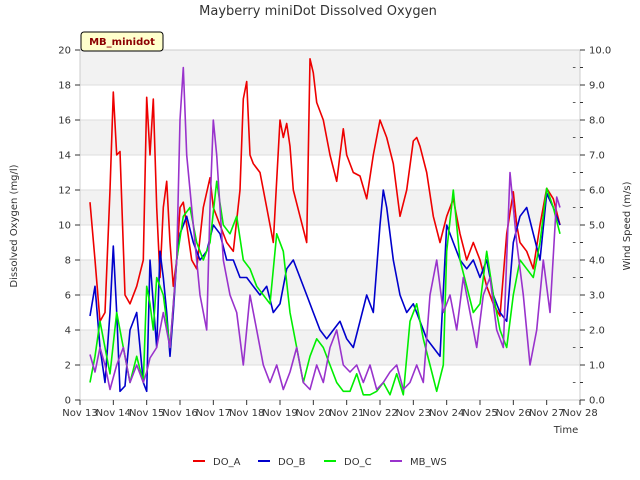 The height and width of the screenshot is (480, 640). Describe the element at coordinates (413, 413) in the screenshot. I see `x-tick-label: Nov 23` at that location.